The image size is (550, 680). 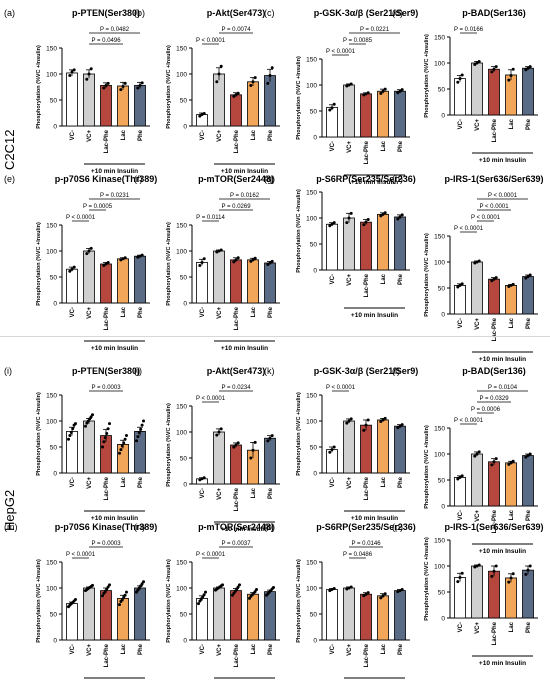 What do you see at coordinates (98, 207) in the screenshot?
I see `p-value-label: P = 0.0005` at bounding box center [98, 207].